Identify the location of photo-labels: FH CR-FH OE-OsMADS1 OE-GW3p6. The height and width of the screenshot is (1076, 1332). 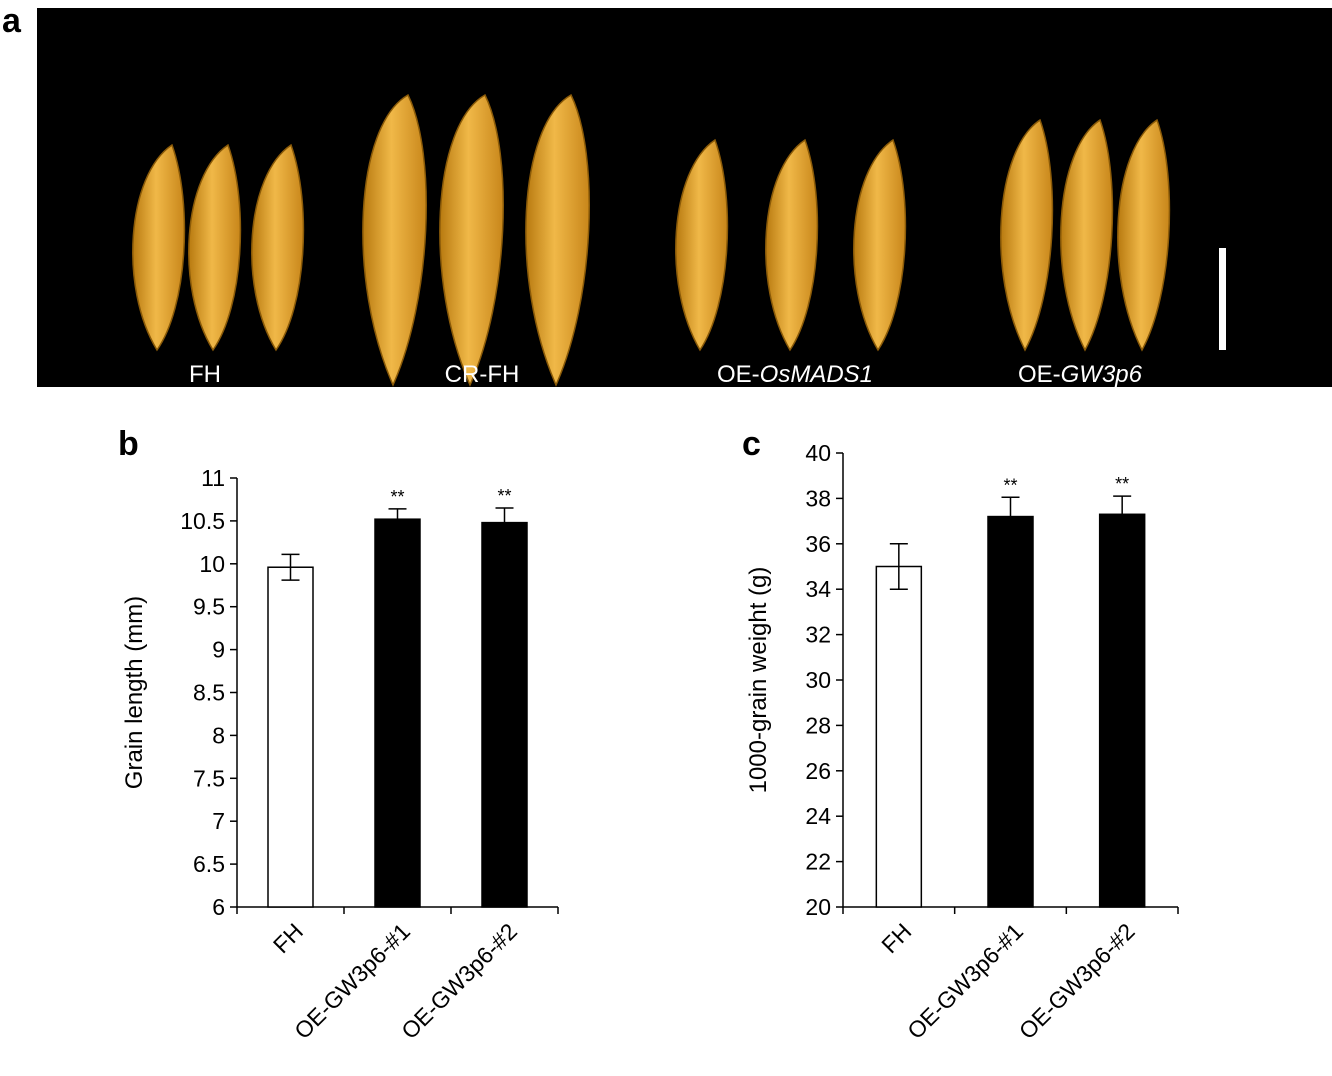
(666, 374).